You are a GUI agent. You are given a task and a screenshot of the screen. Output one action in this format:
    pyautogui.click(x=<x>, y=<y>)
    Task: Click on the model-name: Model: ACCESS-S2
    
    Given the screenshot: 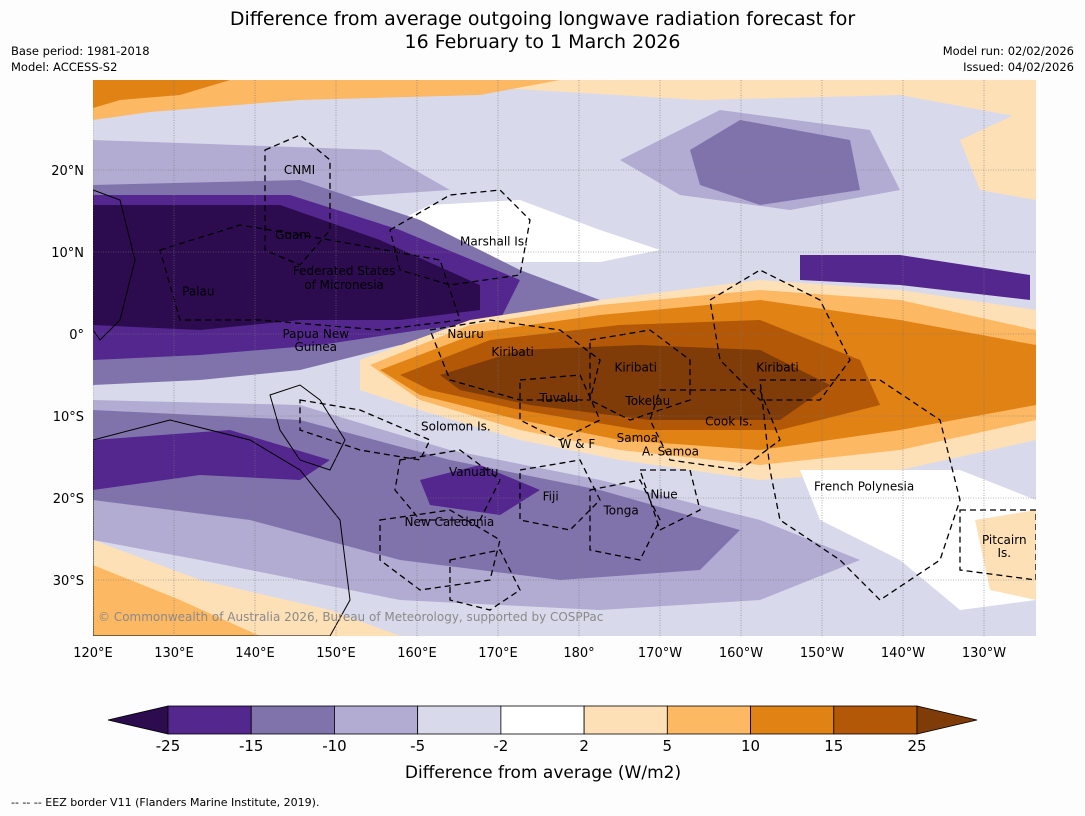 What is the action you would take?
    pyautogui.click(x=64, y=67)
    